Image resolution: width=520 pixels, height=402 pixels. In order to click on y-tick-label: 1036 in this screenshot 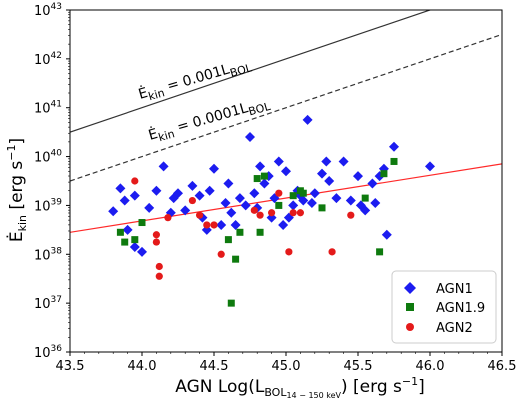, I will do `click(48, 352)`.